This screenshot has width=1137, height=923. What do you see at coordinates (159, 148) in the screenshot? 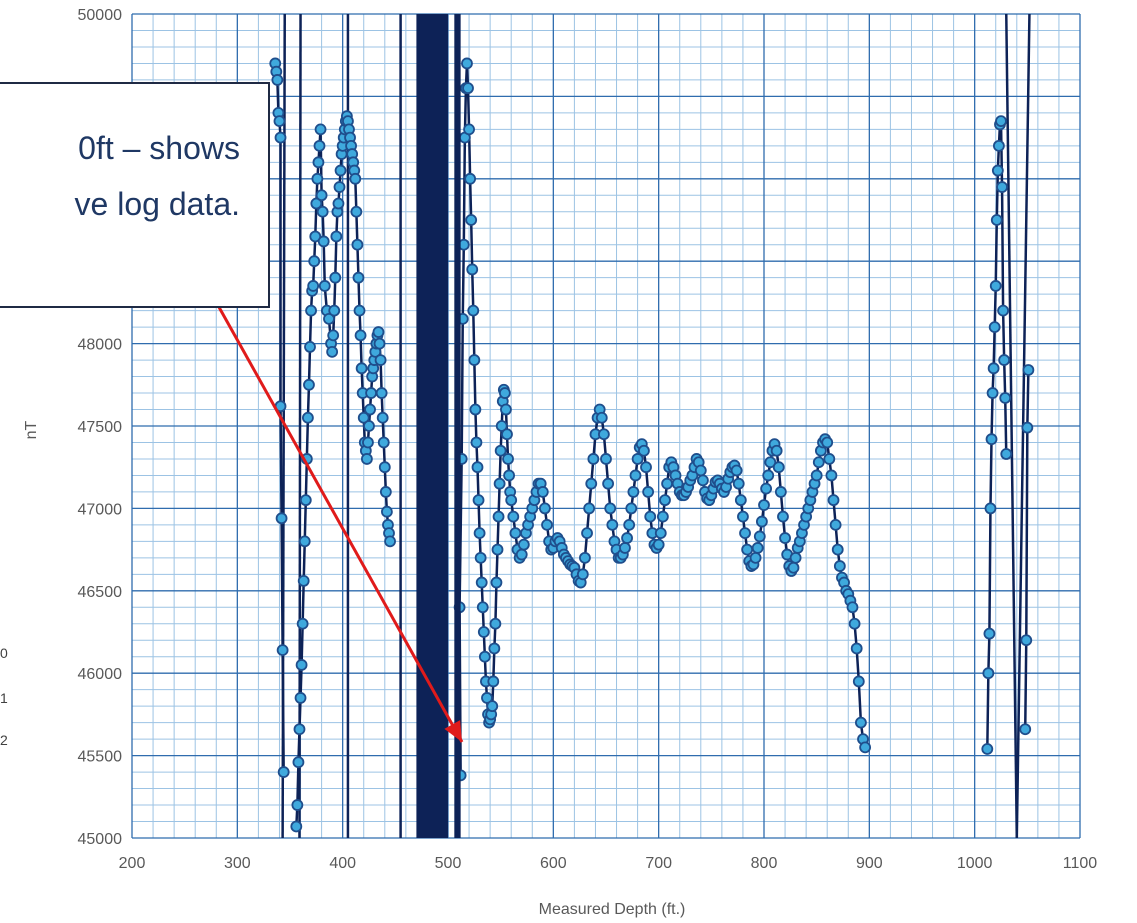
I see `callout-line-1: 0ft – shows` at bounding box center [159, 148].